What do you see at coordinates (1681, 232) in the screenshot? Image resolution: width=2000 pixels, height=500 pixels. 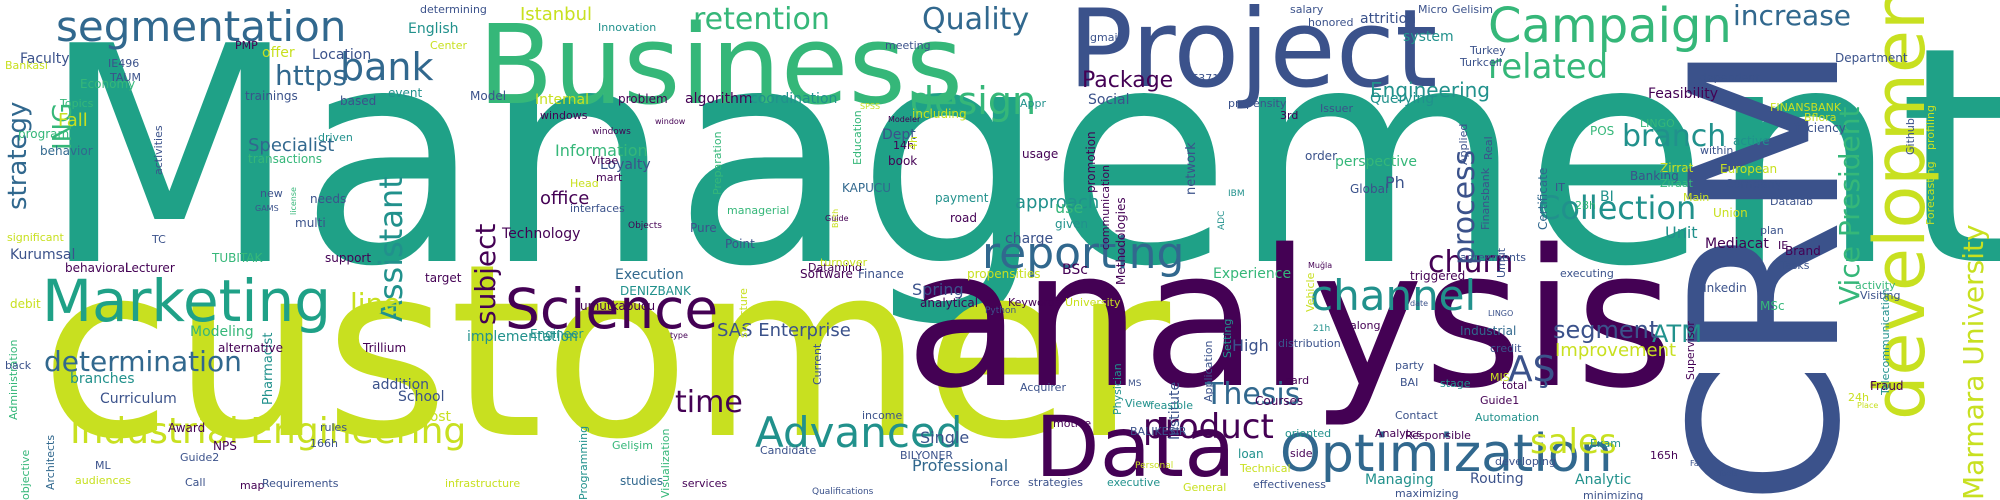 I see `word-unit: Unit` at bounding box center [1681, 232].